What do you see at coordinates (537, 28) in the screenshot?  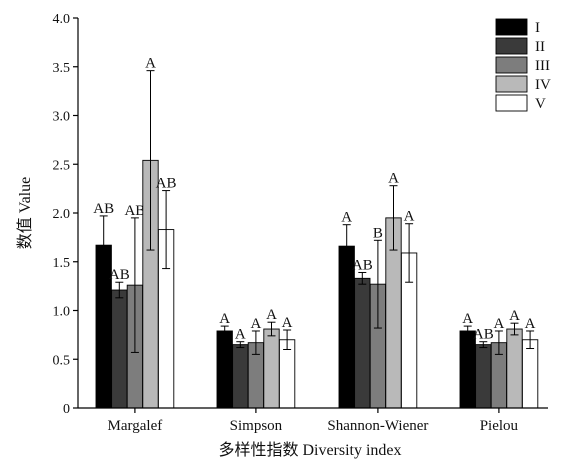 I see `legend-label: I` at bounding box center [537, 28].